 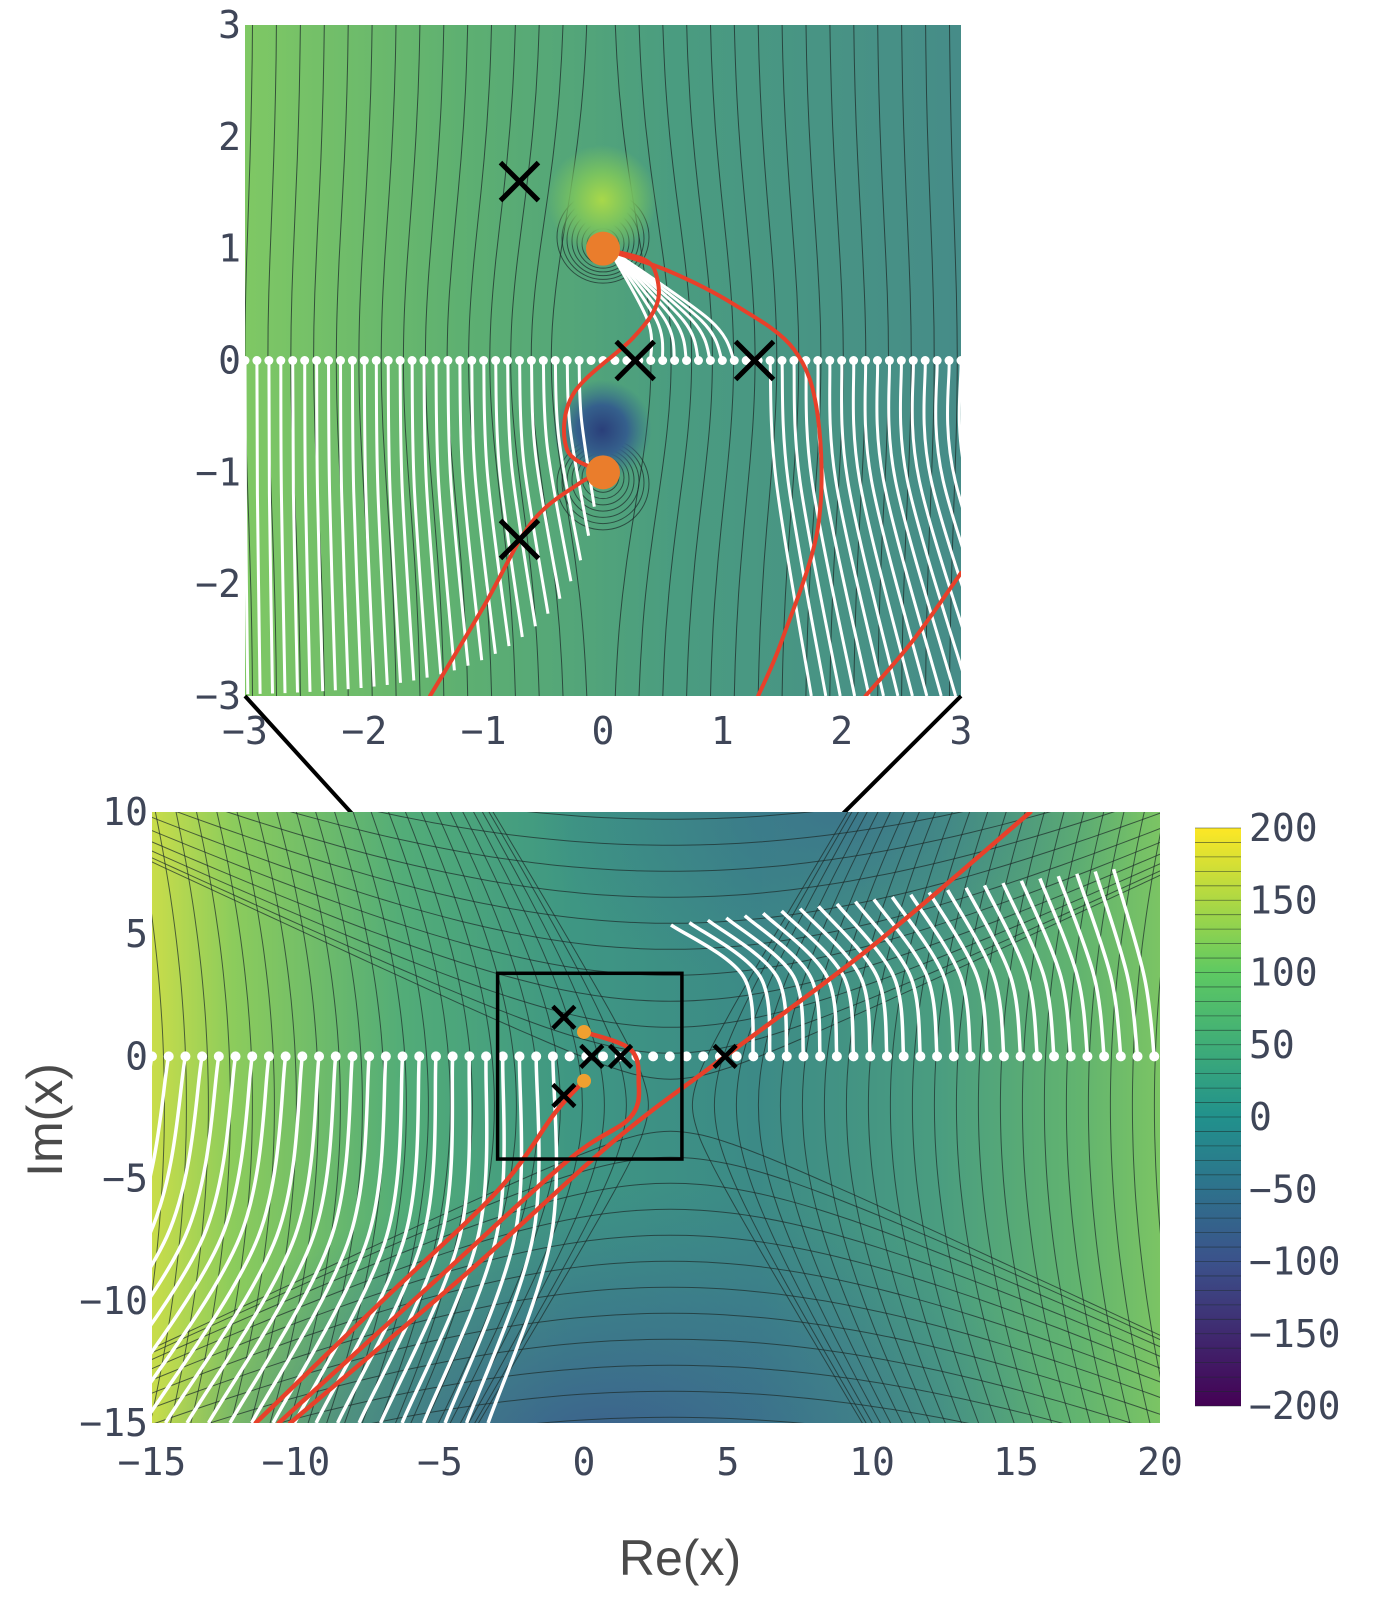 I want to click on x-tick-label: 3, so click(x=961, y=731).